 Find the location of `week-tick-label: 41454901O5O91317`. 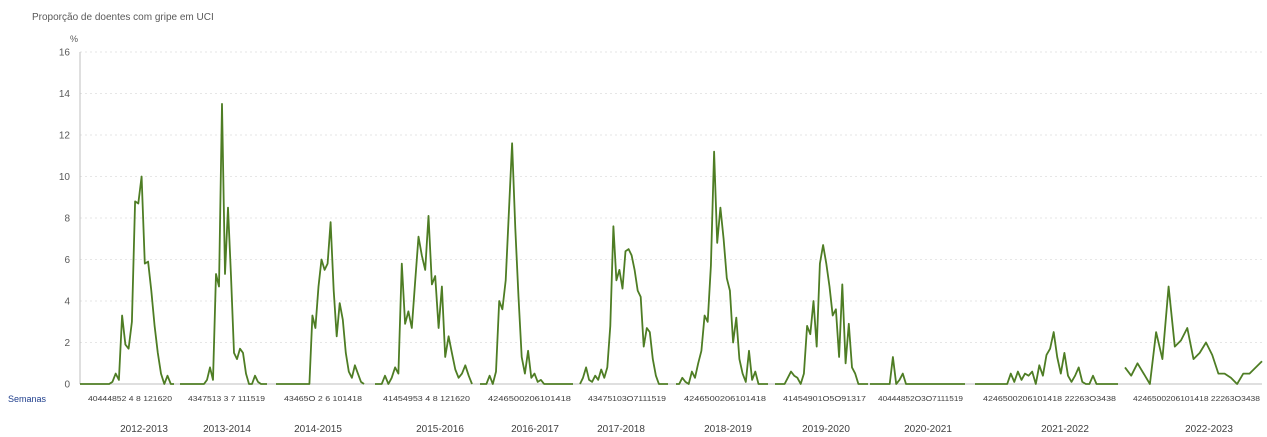

week-tick-label: 41454901O5O91317 is located at coordinates (824, 398).